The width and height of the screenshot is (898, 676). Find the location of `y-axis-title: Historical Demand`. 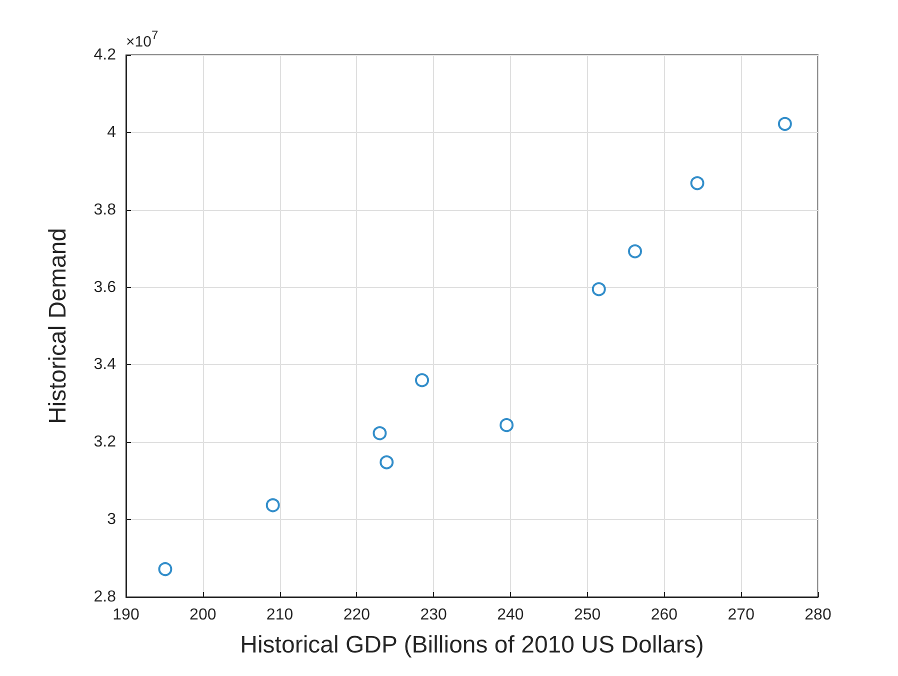

y-axis-title: Historical Demand is located at coordinates (58, 326).